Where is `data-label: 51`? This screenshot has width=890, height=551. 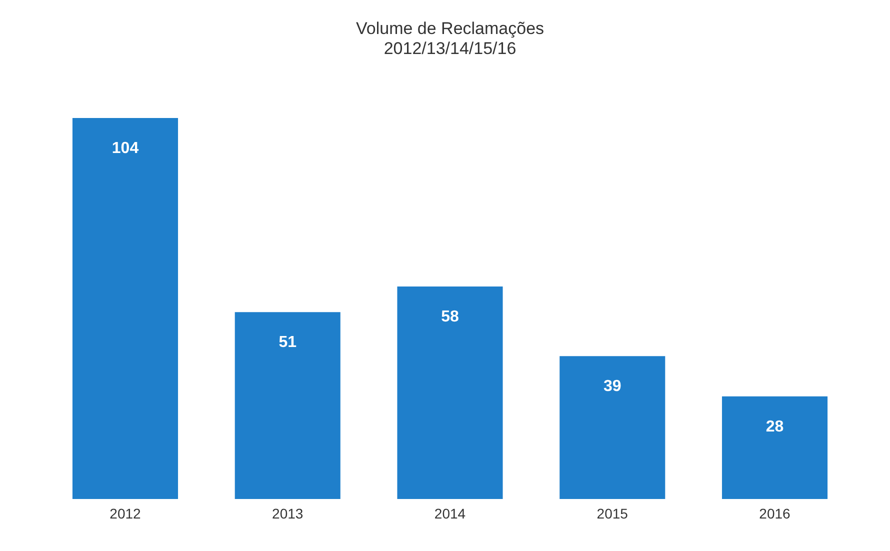
data-label: 51 is located at coordinates (287, 343).